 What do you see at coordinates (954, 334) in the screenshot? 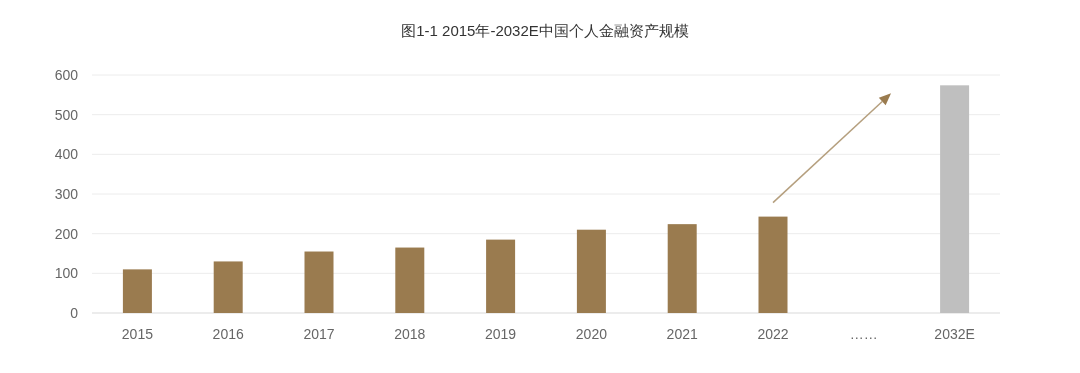
I see `x-tick-label: 2032E` at bounding box center [954, 334].